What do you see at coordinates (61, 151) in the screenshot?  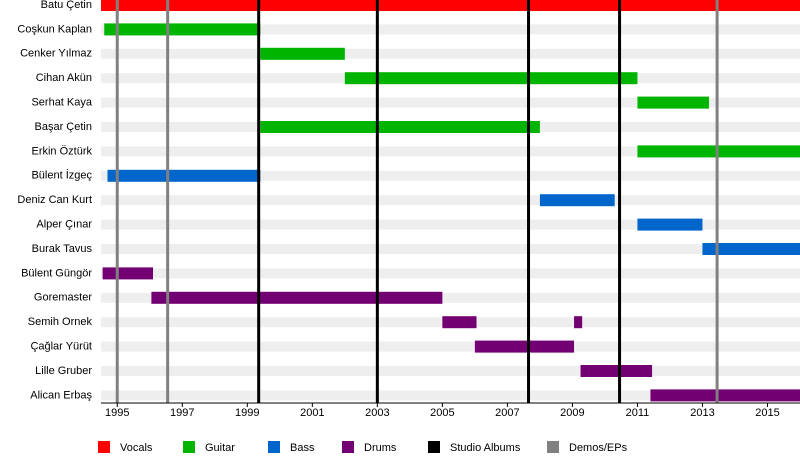 I see `row-label: Erkin Öztürk` at bounding box center [61, 151].